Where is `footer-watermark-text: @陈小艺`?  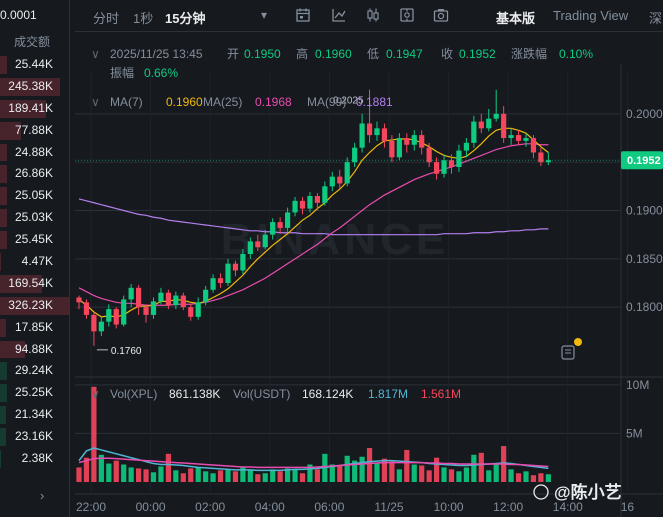 footer-watermark-text: @陈小艺 is located at coordinates (588, 492).